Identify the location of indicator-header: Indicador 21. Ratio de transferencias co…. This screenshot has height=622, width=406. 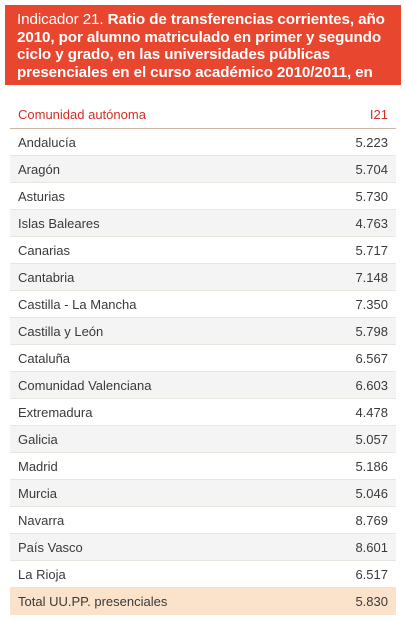
(203, 51).